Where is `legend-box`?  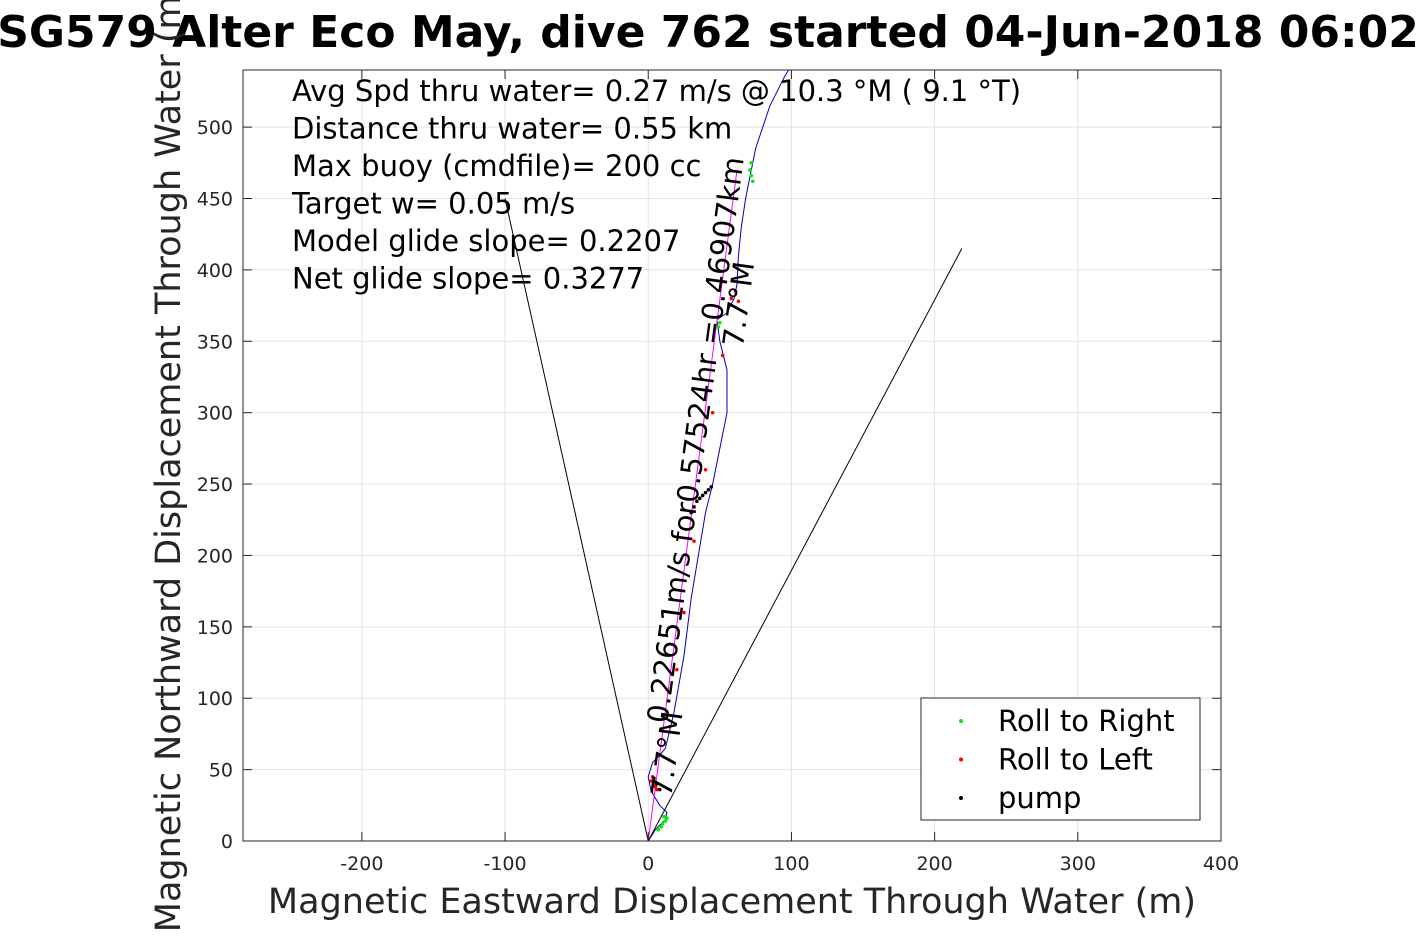
legend-box is located at coordinates (1060, 759).